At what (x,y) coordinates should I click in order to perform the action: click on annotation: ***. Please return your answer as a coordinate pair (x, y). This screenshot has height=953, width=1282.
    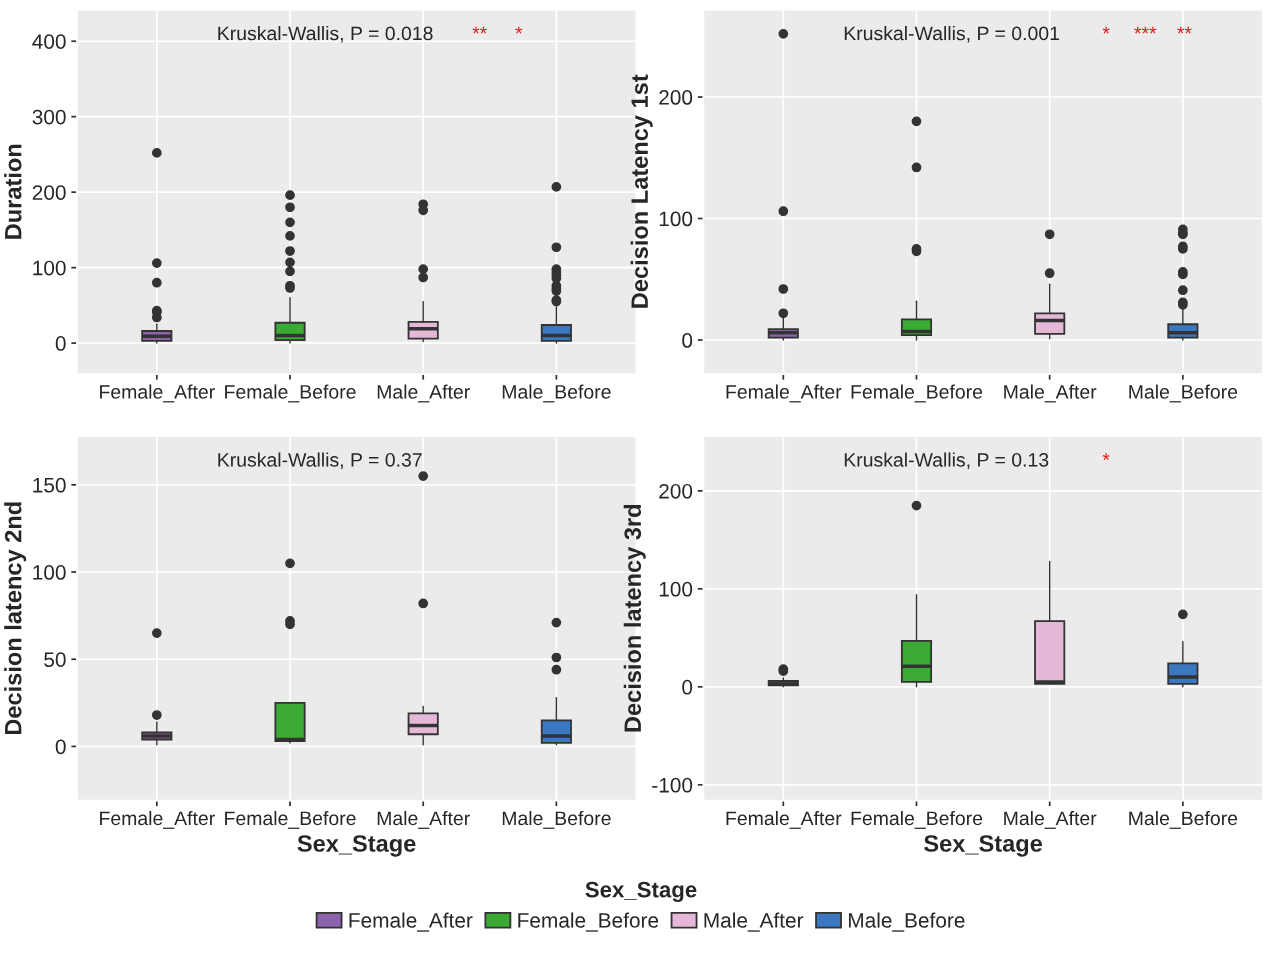
    Looking at the image, I should click on (1145, 30).